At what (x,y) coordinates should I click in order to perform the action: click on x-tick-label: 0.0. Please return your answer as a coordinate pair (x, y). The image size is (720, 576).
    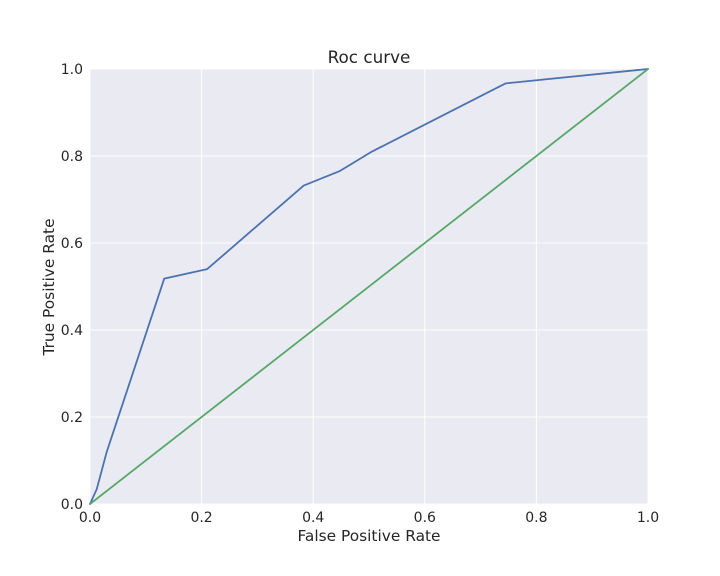
    Looking at the image, I should click on (90, 518).